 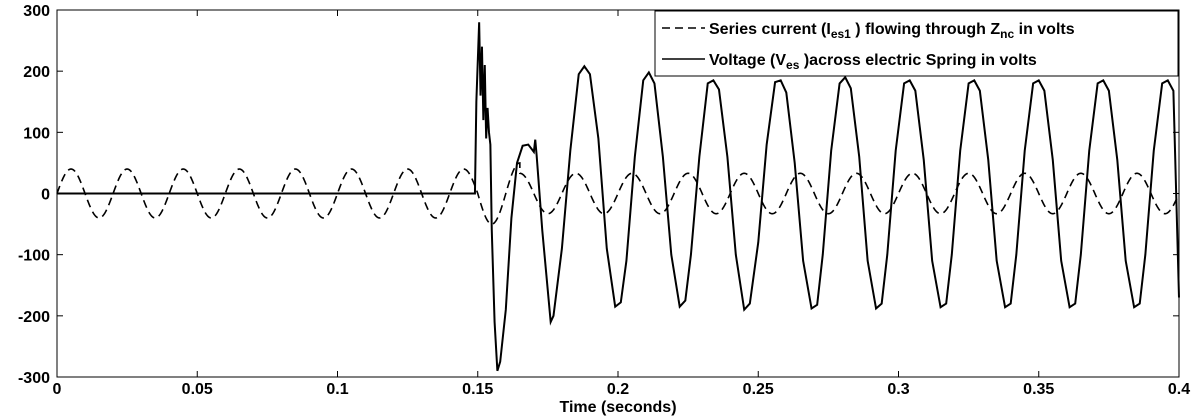 I want to click on y-tick-label: 200, so click(x=36, y=72).